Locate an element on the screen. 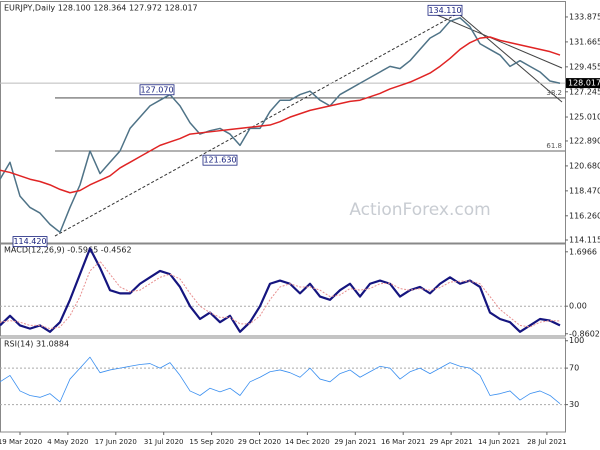  x-tick-label: 29 Oct 2020 is located at coordinates (259, 442).